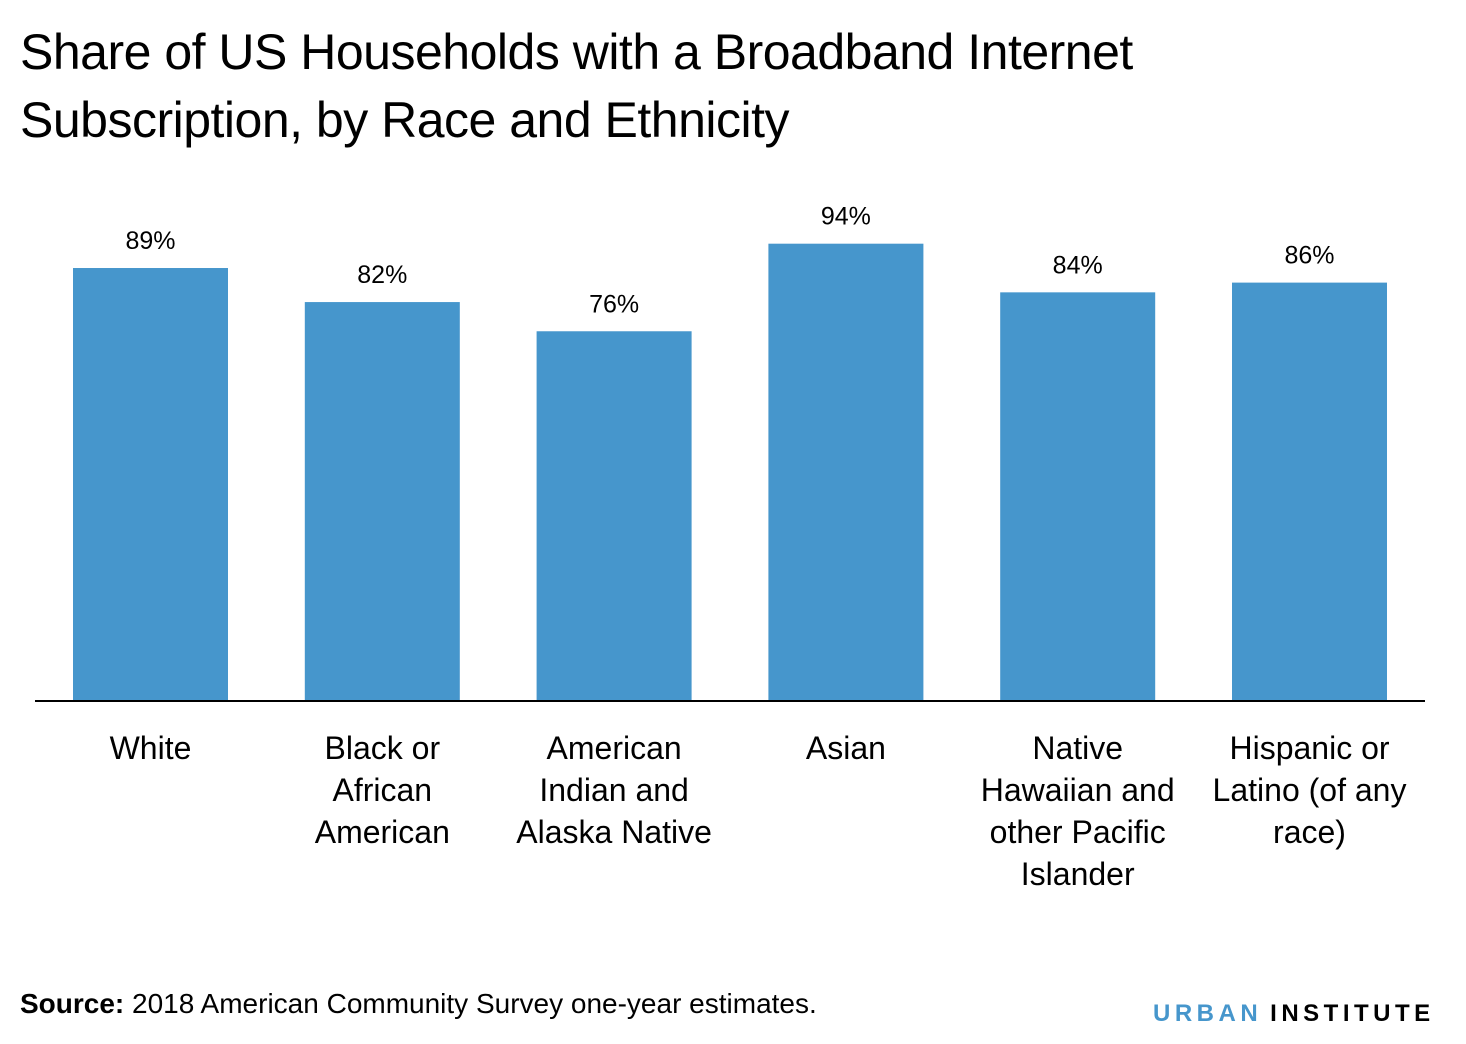  I want to click on category-label-line: Indian and, so click(614, 790).